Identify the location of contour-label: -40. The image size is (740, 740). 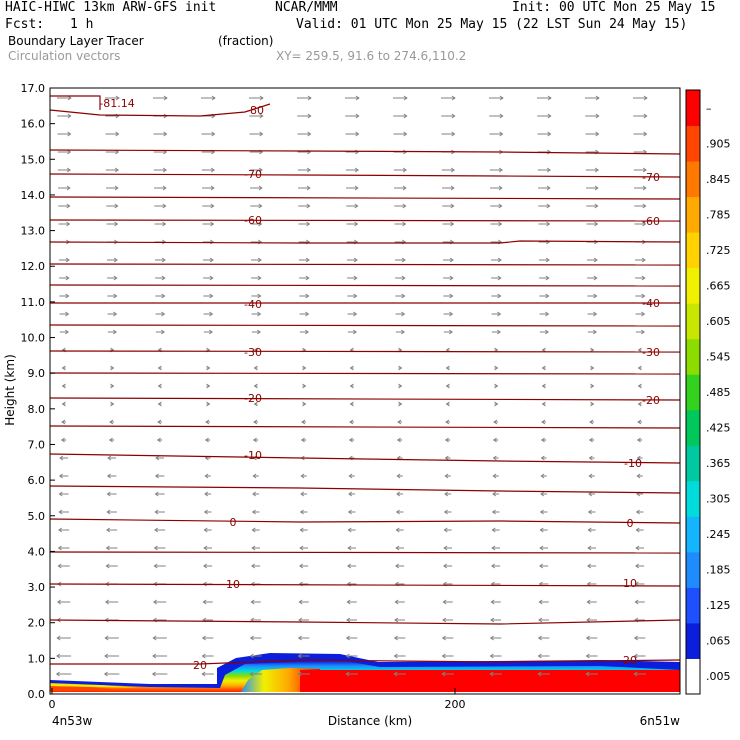
(253, 304).